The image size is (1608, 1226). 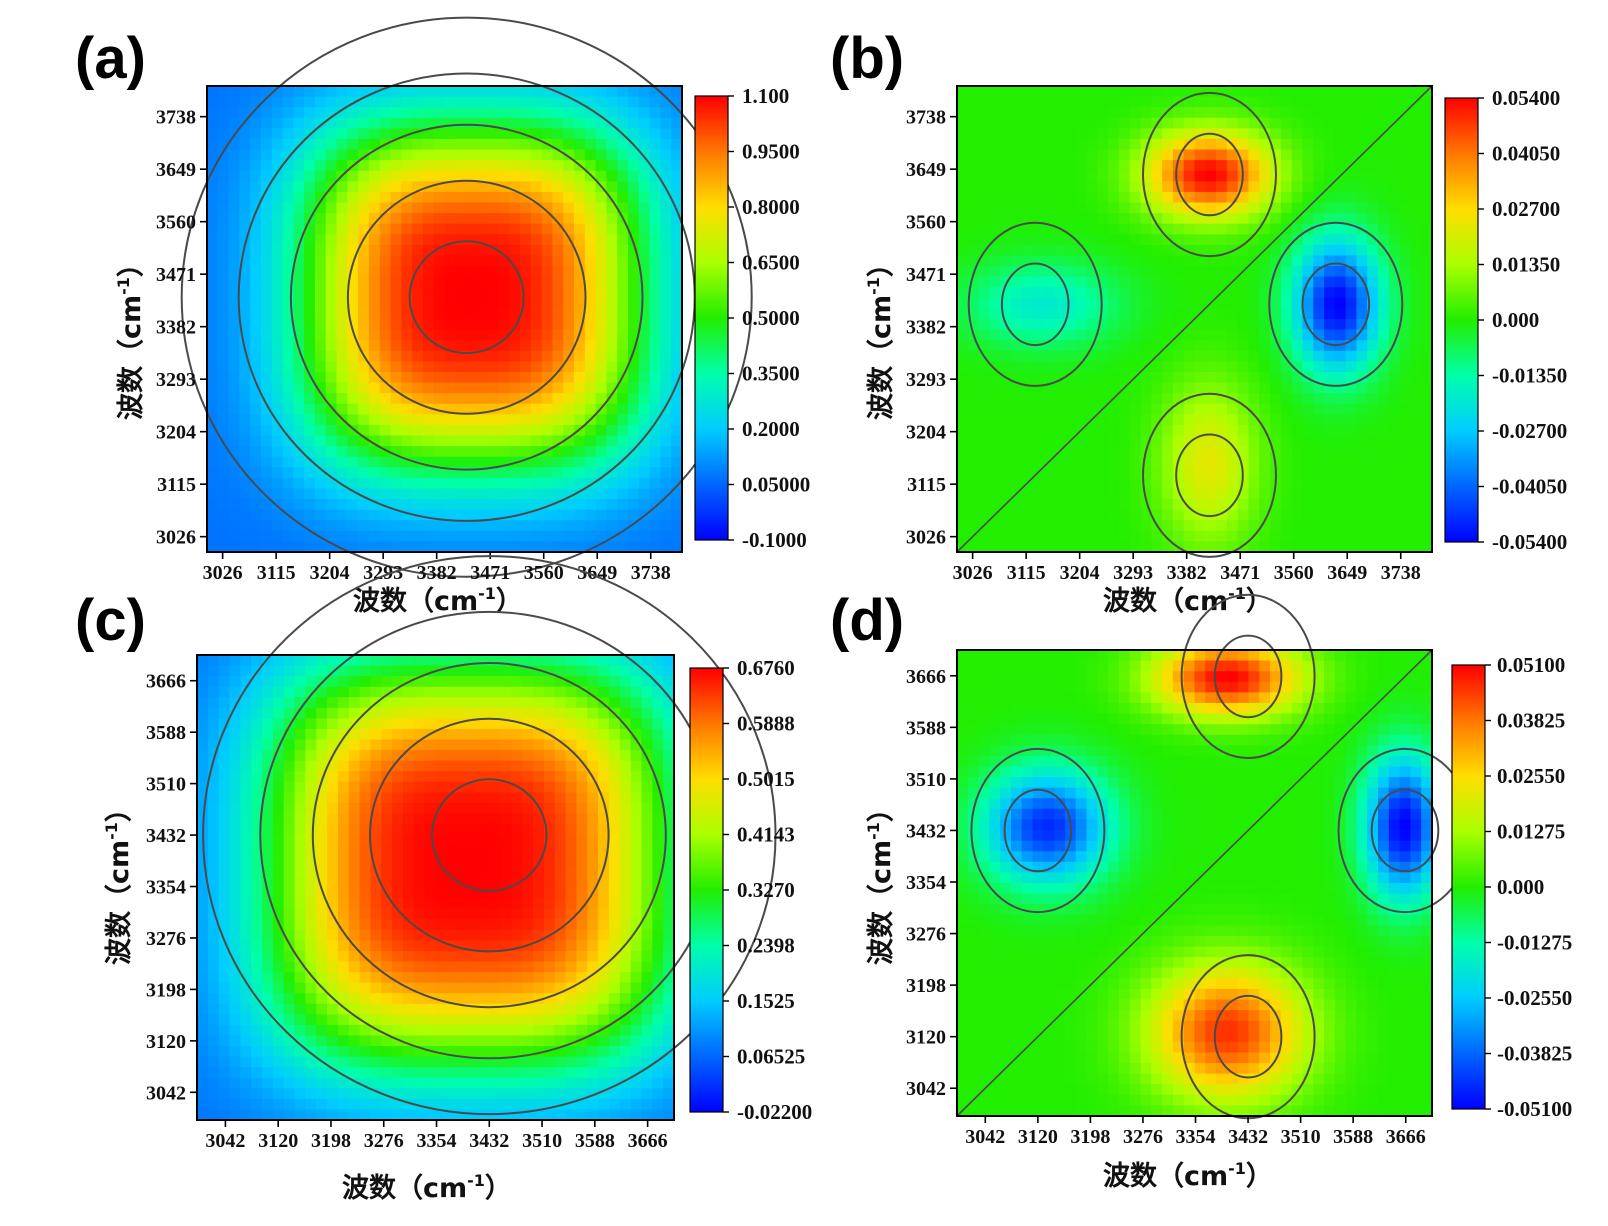 What do you see at coordinates (1209, 475) in the screenshot?
I see `contour-line` at bounding box center [1209, 475].